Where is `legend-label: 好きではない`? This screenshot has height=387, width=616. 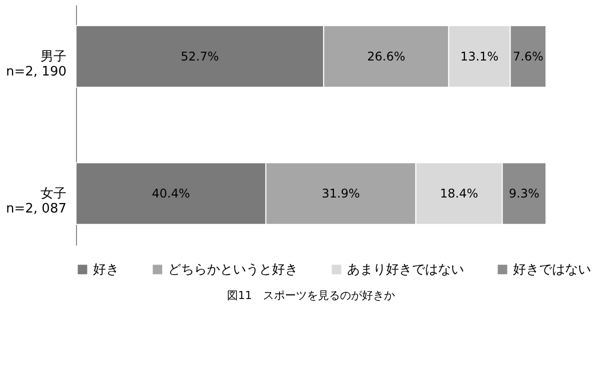 legend-label: 好きではない is located at coordinates (552, 270).